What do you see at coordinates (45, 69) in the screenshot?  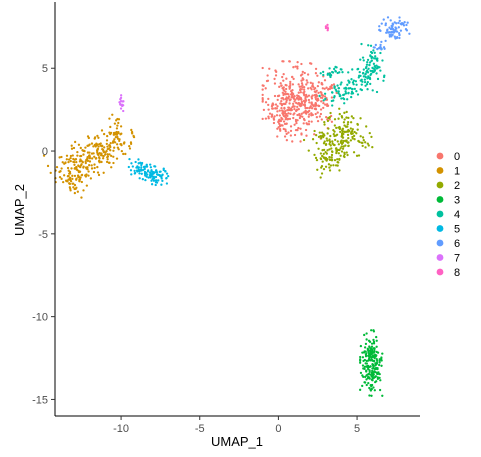 I see `y-tick-label: 5` at bounding box center [45, 69].